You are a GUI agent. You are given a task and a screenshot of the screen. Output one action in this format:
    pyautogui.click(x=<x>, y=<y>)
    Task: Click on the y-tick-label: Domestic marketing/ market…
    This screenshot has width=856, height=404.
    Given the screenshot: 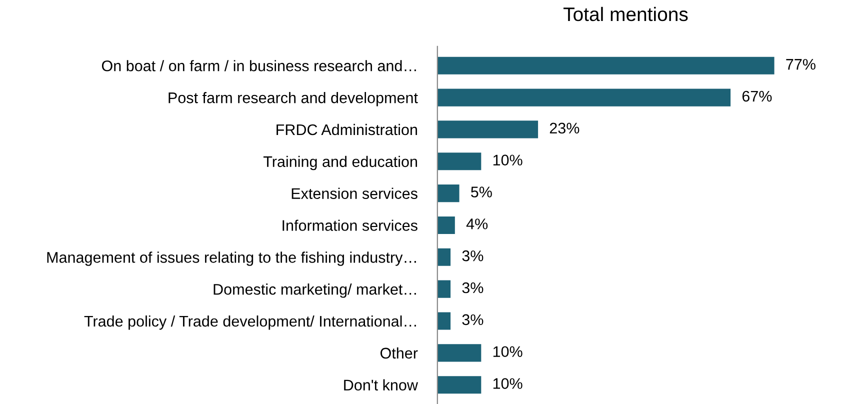 What is the action you would take?
    pyautogui.click(x=315, y=291)
    